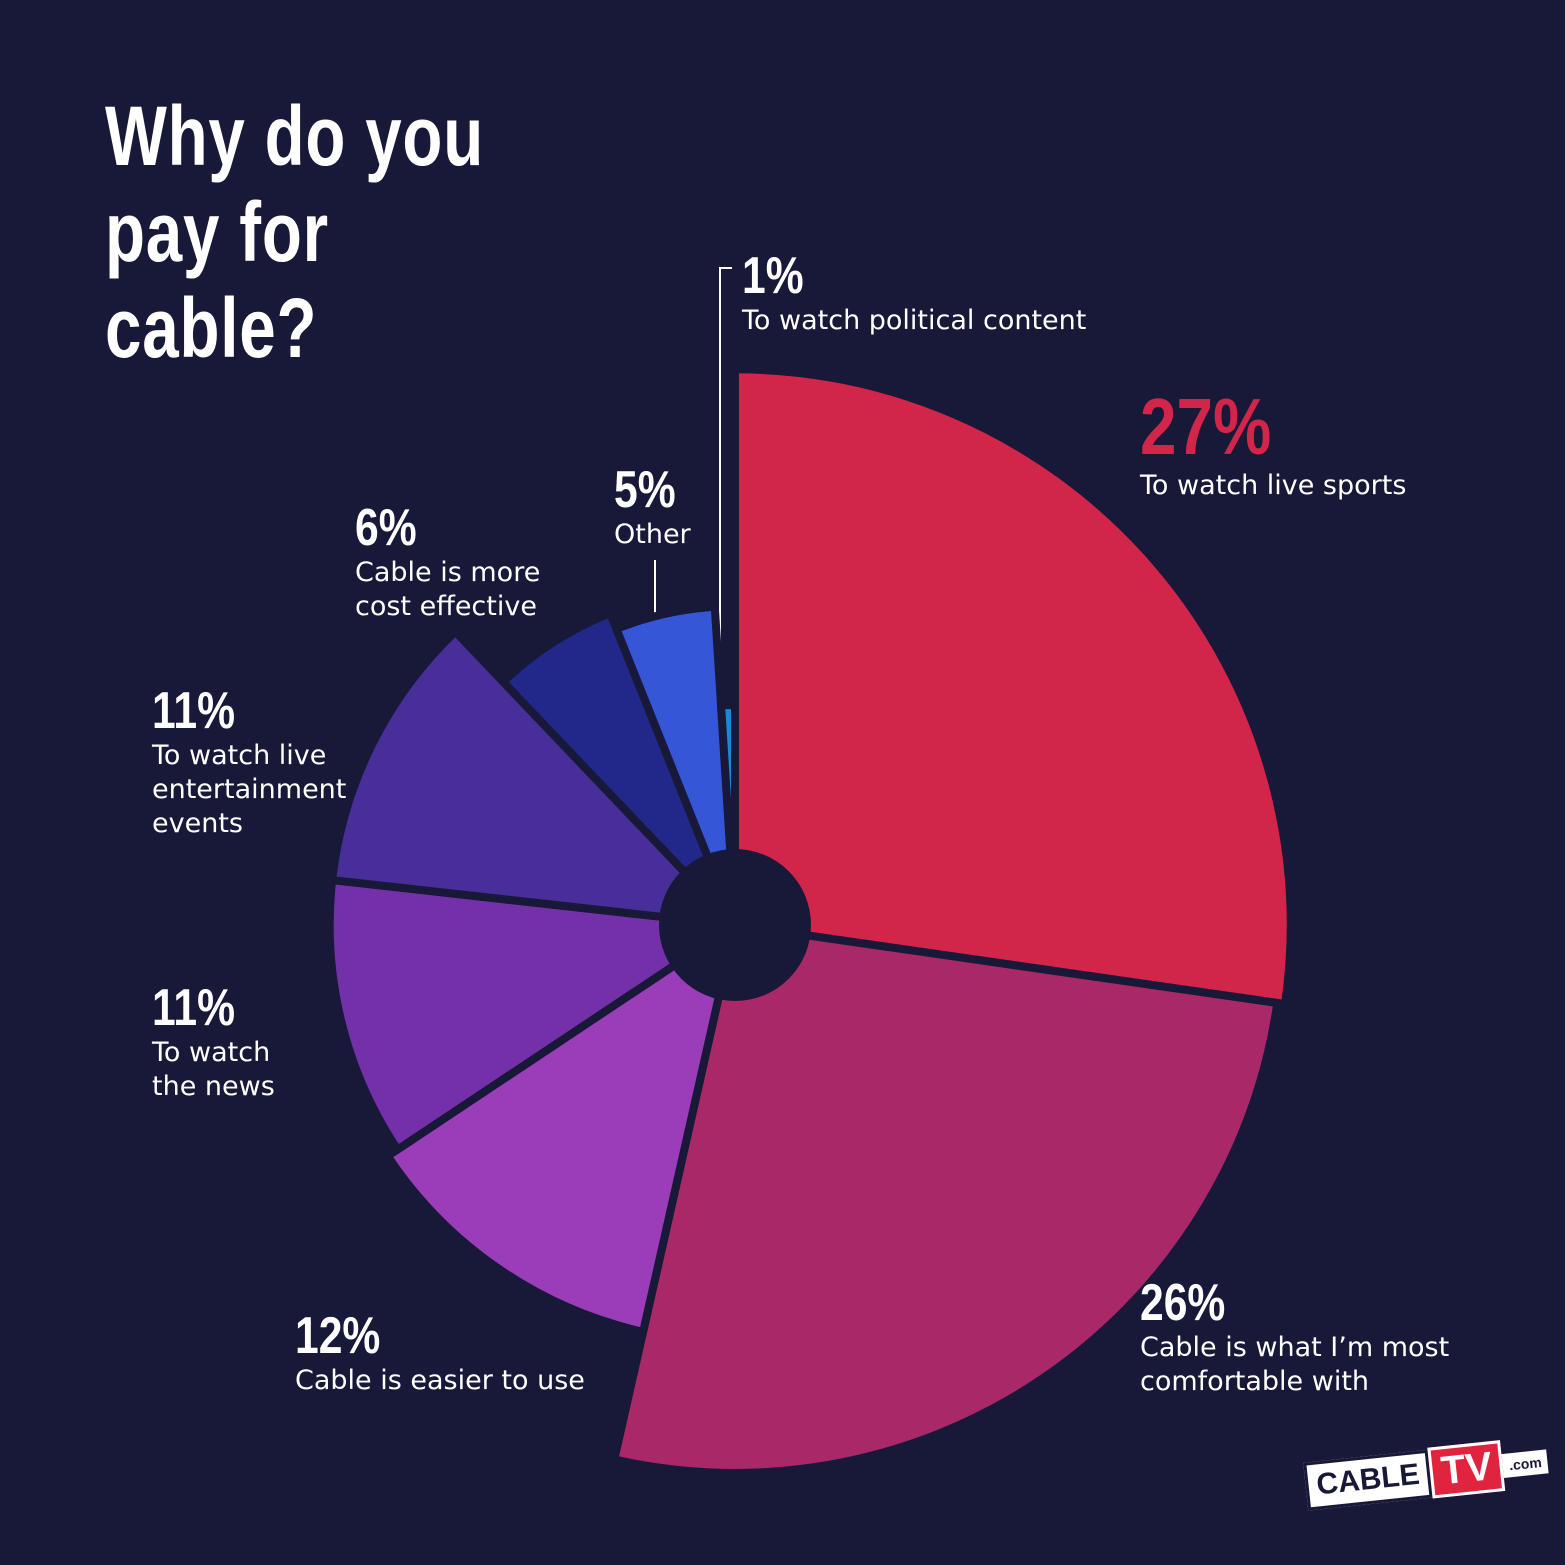 This screenshot has width=1565, height=1565. Describe the element at coordinates (1466, 1469) in the screenshot. I see `logo-mark: TV` at that location.